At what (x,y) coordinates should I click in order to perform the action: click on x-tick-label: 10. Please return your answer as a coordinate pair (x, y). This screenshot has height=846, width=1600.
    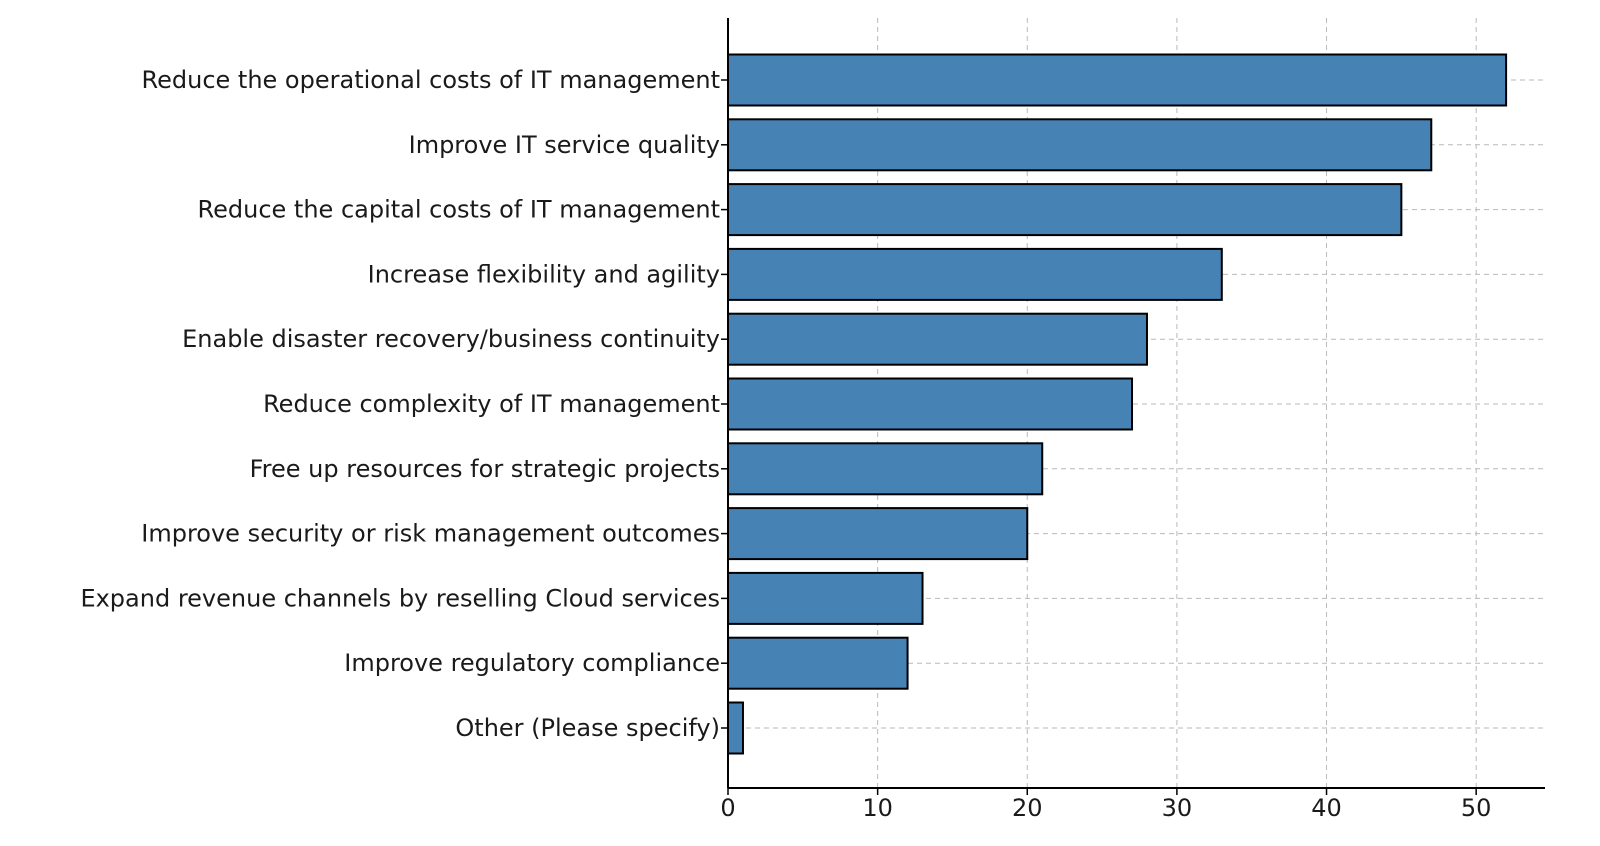
    Looking at the image, I should click on (877, 808).